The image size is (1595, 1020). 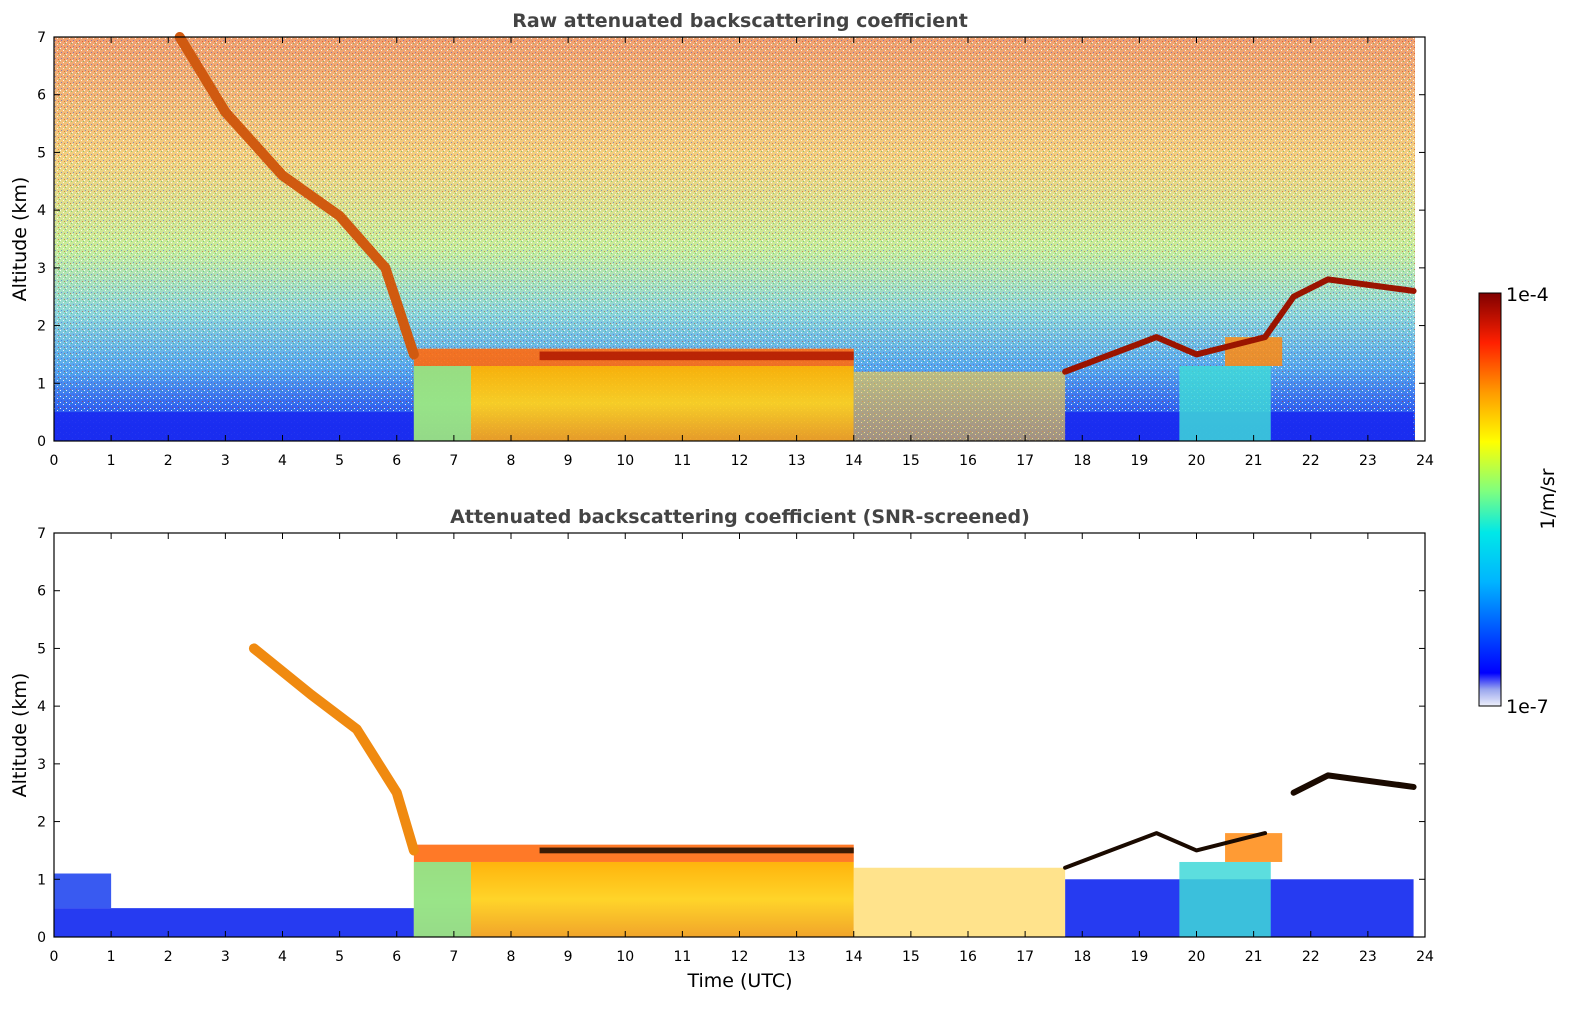 I want to click on colorbar-min-label: 1e-7, so click(x=1527, y=707).